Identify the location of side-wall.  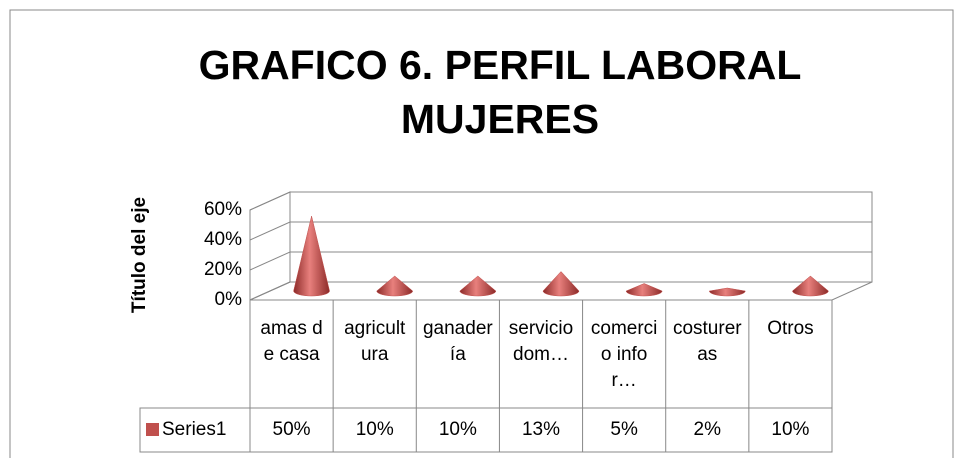
(270, 246).